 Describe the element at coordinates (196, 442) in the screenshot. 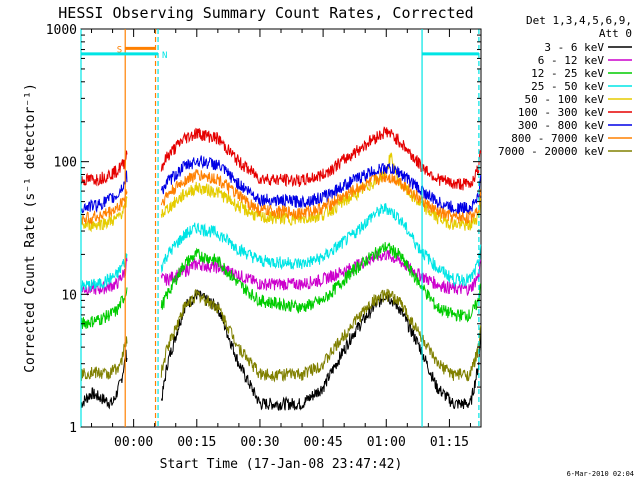

I see `x-tick-label: 00:15` at that location.